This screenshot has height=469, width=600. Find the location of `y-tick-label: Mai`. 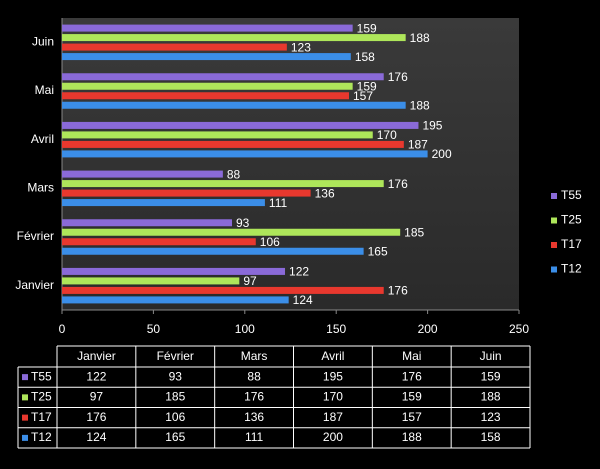

y-tick-label: Mai is located at coordinates (44, 90).